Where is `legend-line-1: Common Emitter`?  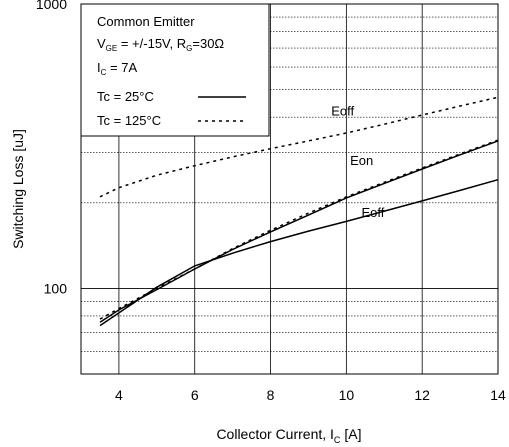
legend-line-1: Common Emitter is located at coordinates (146, 21).